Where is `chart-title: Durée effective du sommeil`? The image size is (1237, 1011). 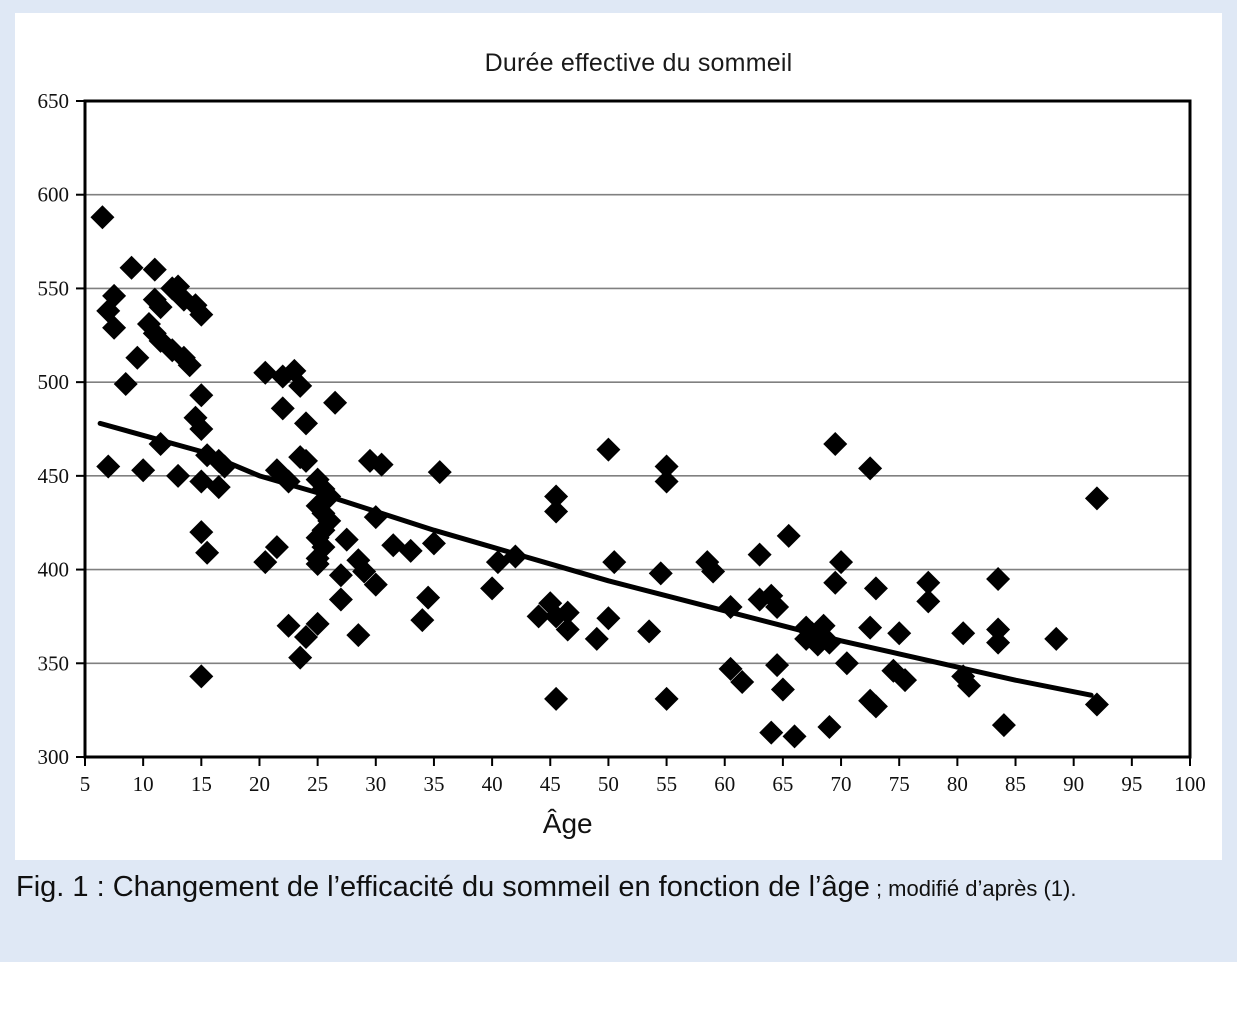 chart-title: Durée effective du sommeil is located at coordinates (638, 63).